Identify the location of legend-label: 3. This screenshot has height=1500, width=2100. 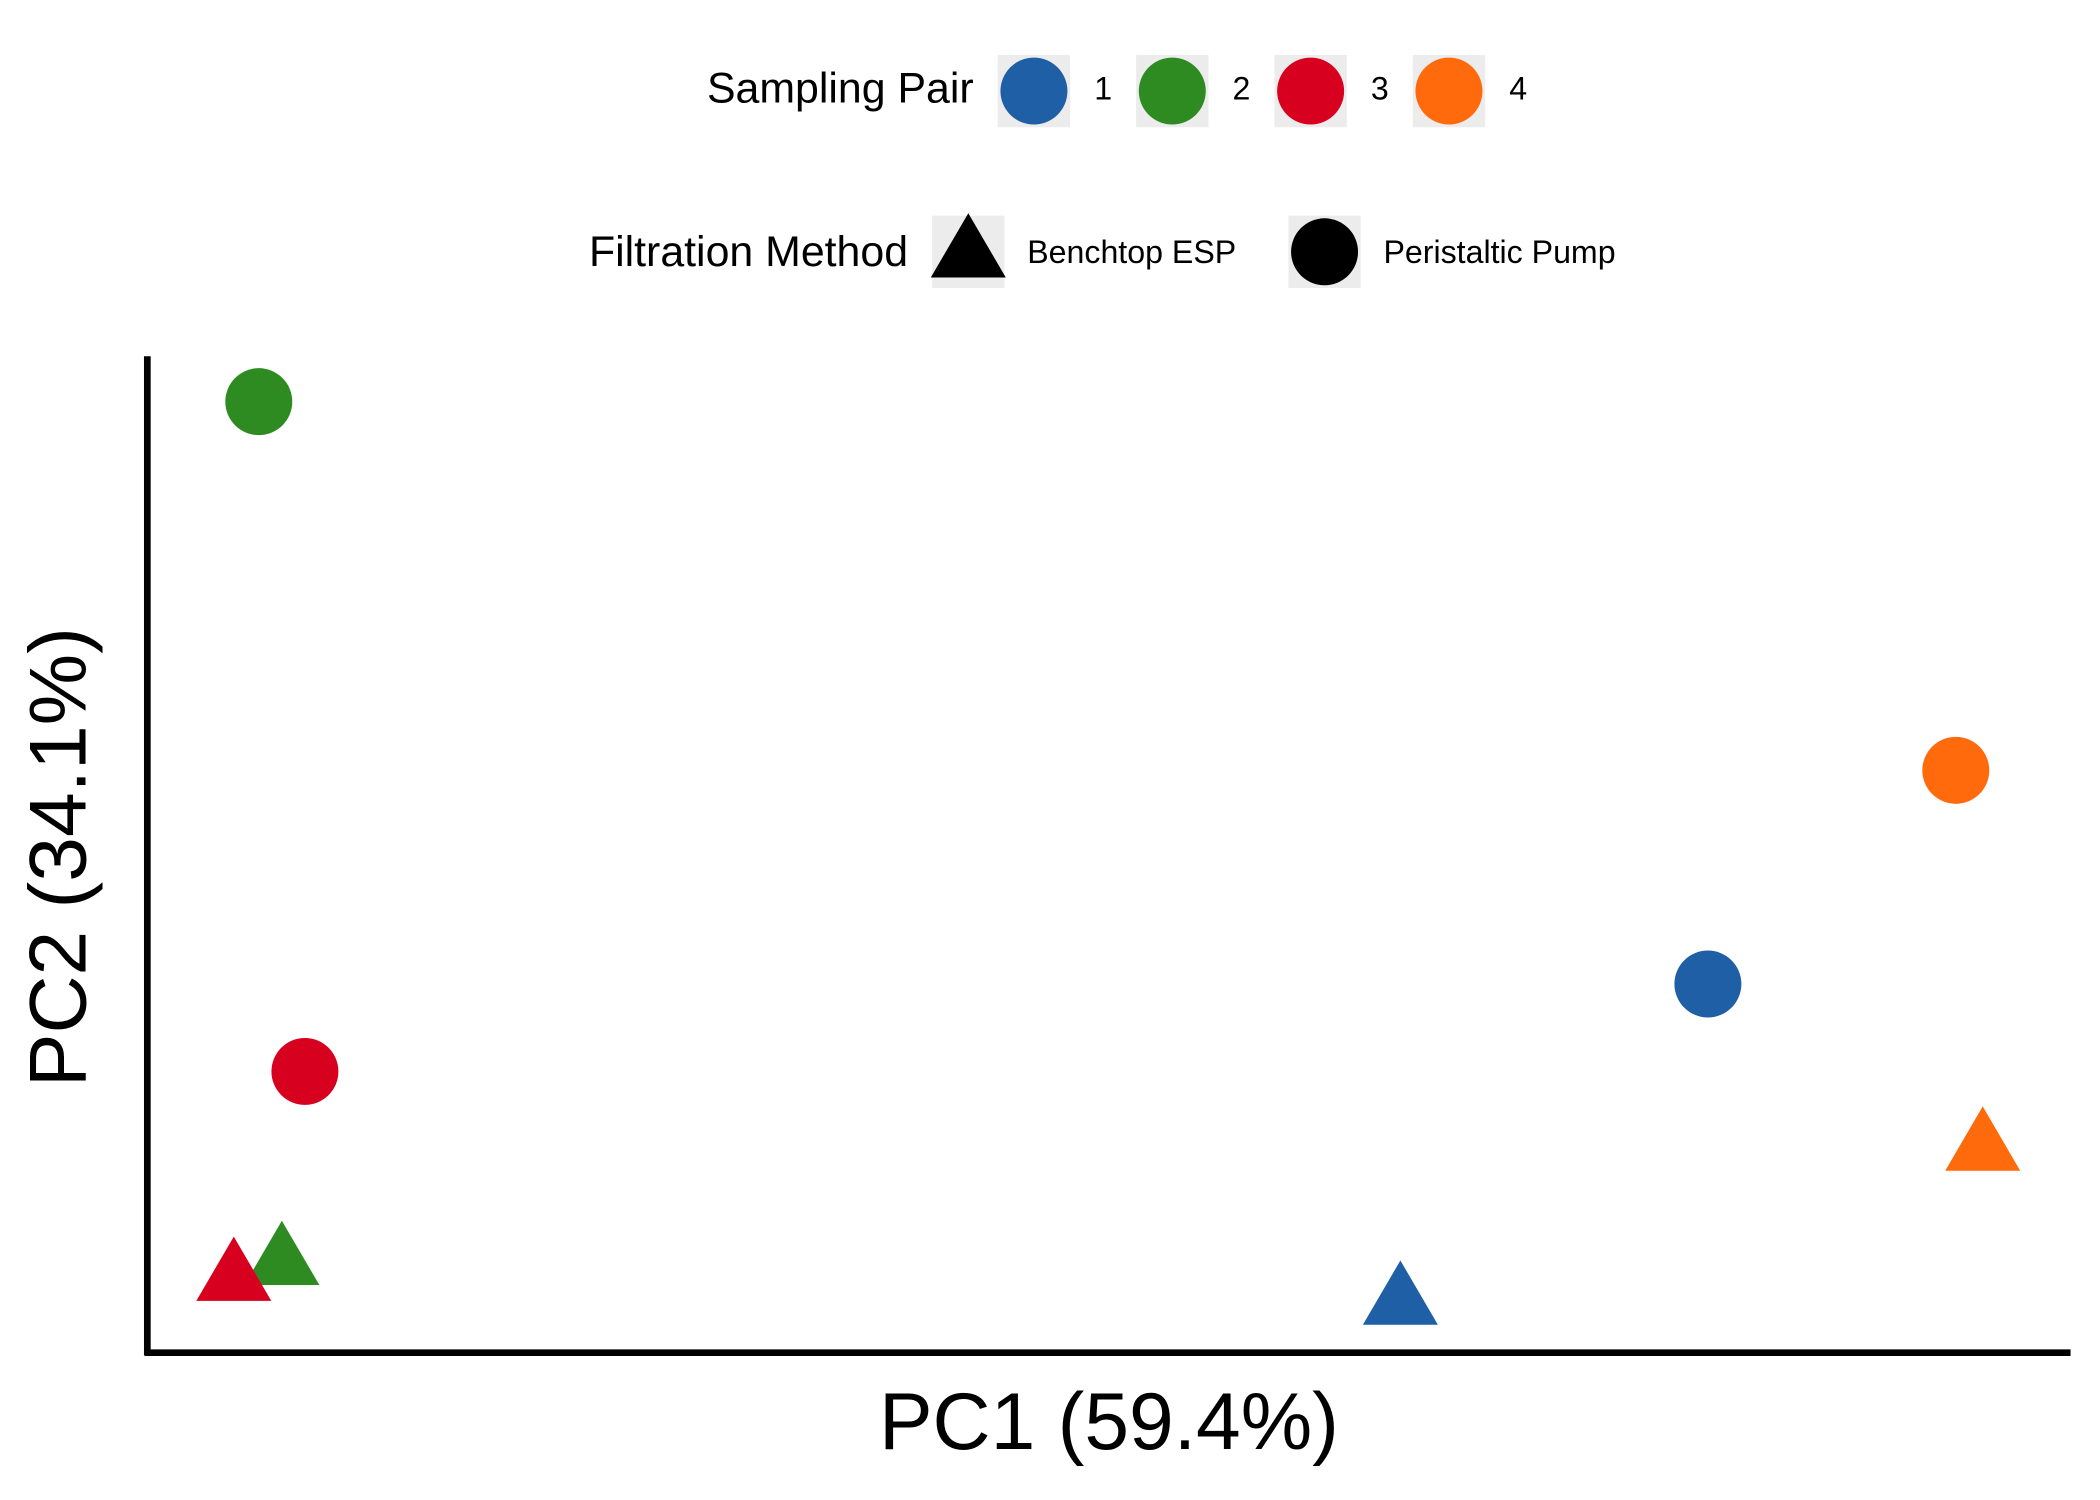
(1380, 89).